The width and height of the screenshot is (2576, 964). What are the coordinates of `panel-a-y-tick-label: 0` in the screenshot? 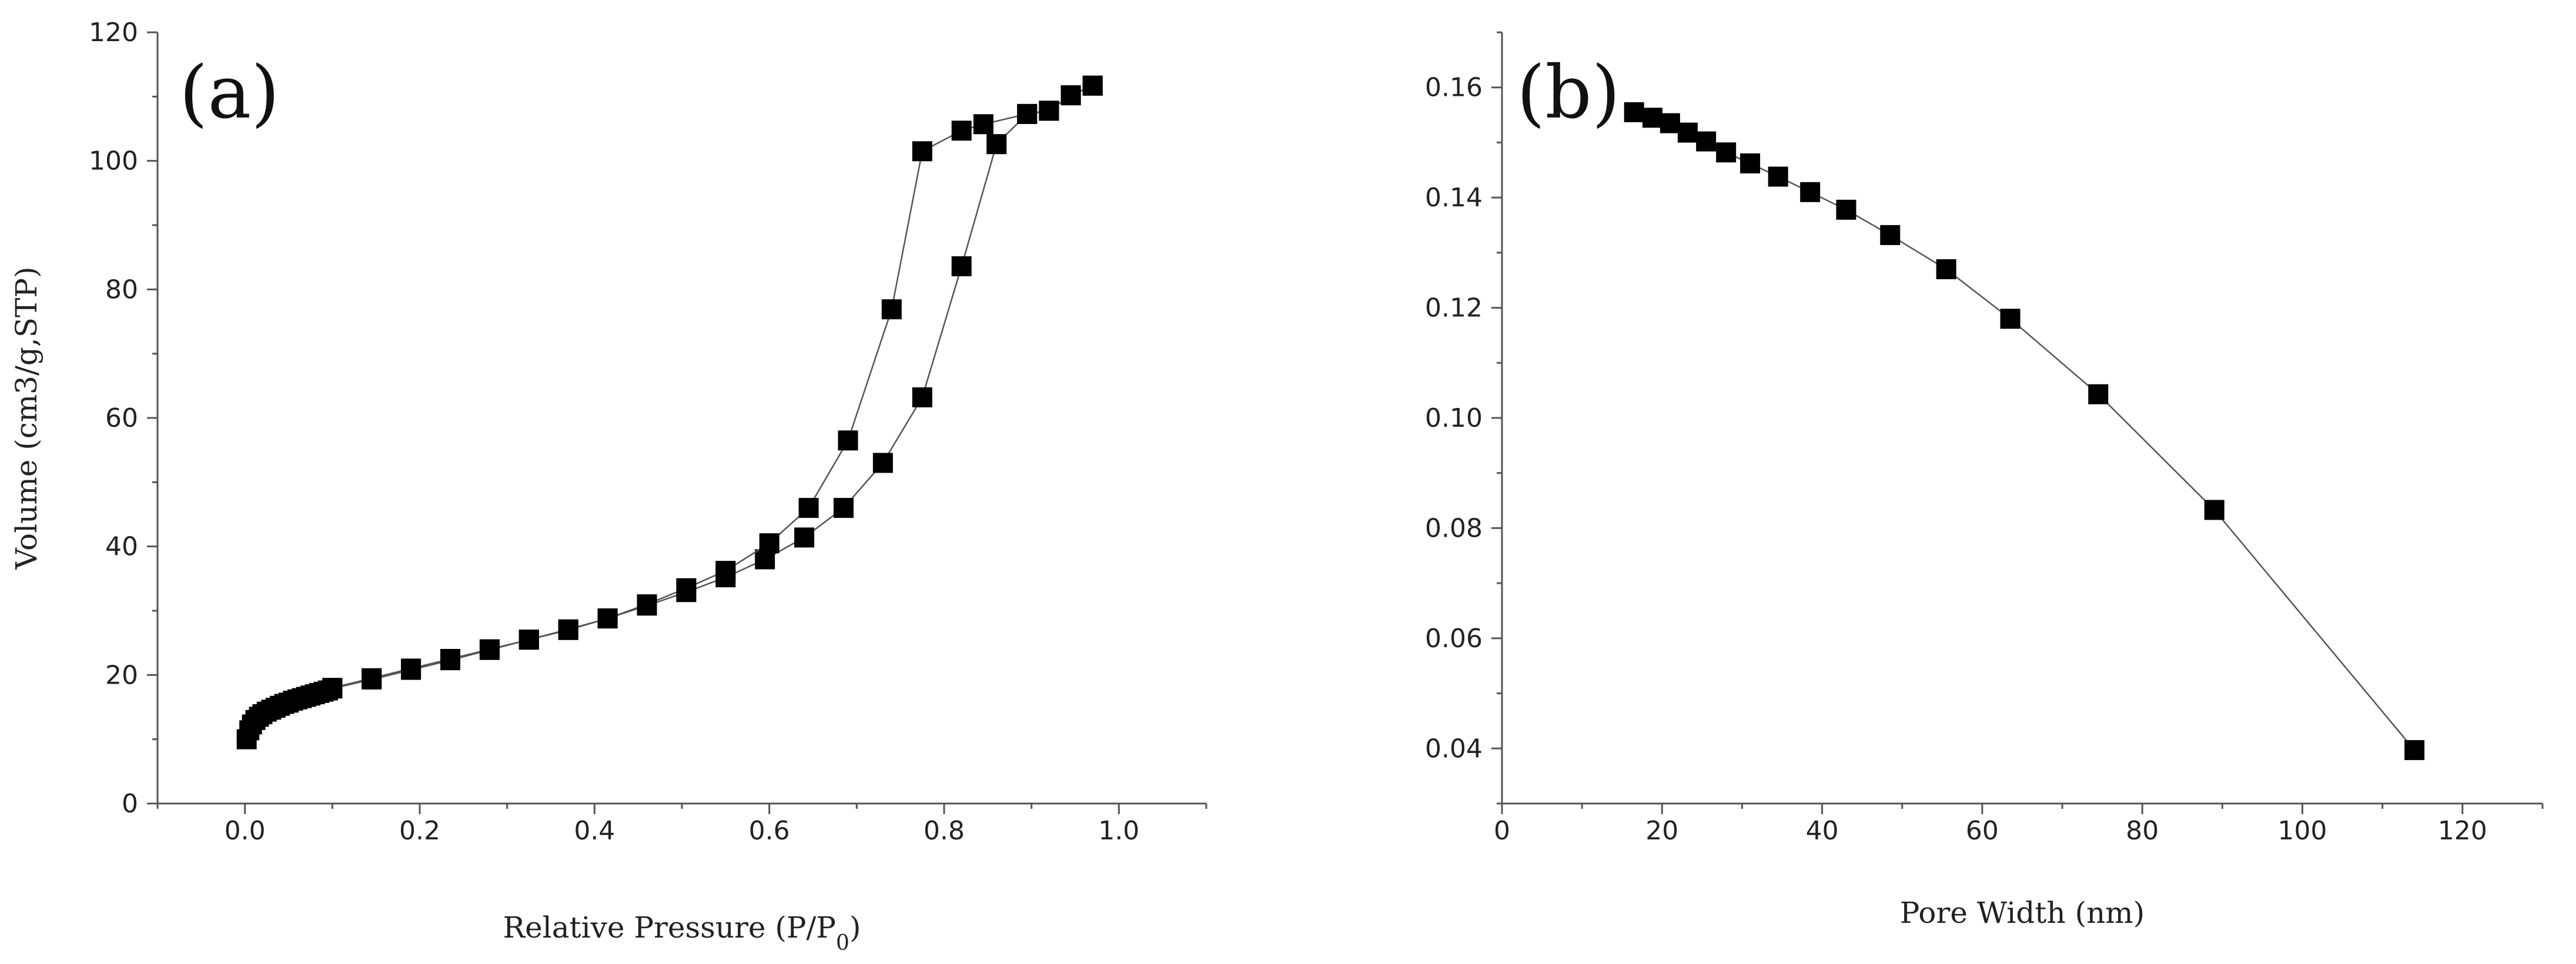 It's located at (130, 804).